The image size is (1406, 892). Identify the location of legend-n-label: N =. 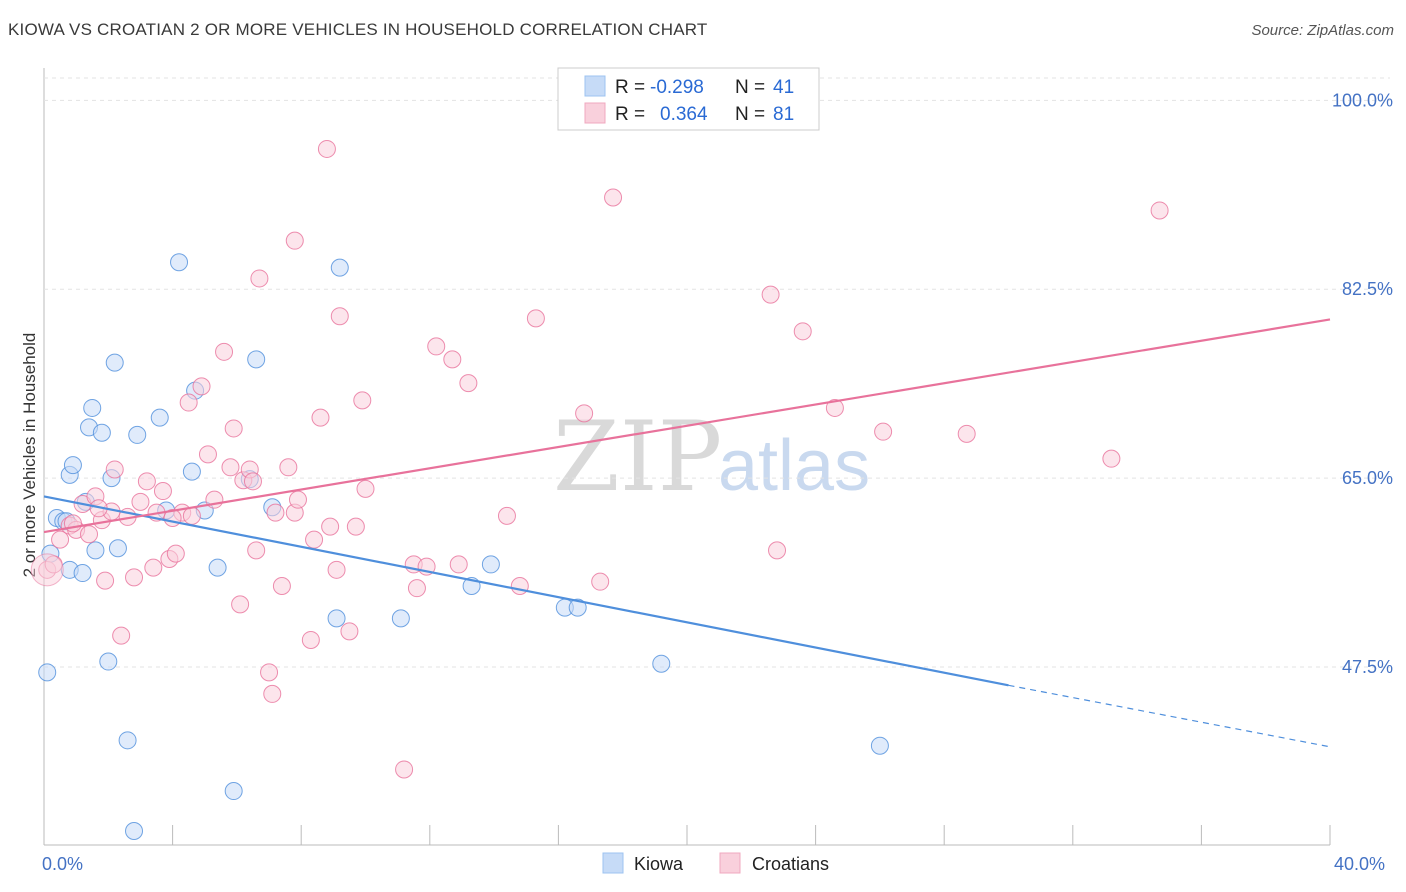
(750, 87).